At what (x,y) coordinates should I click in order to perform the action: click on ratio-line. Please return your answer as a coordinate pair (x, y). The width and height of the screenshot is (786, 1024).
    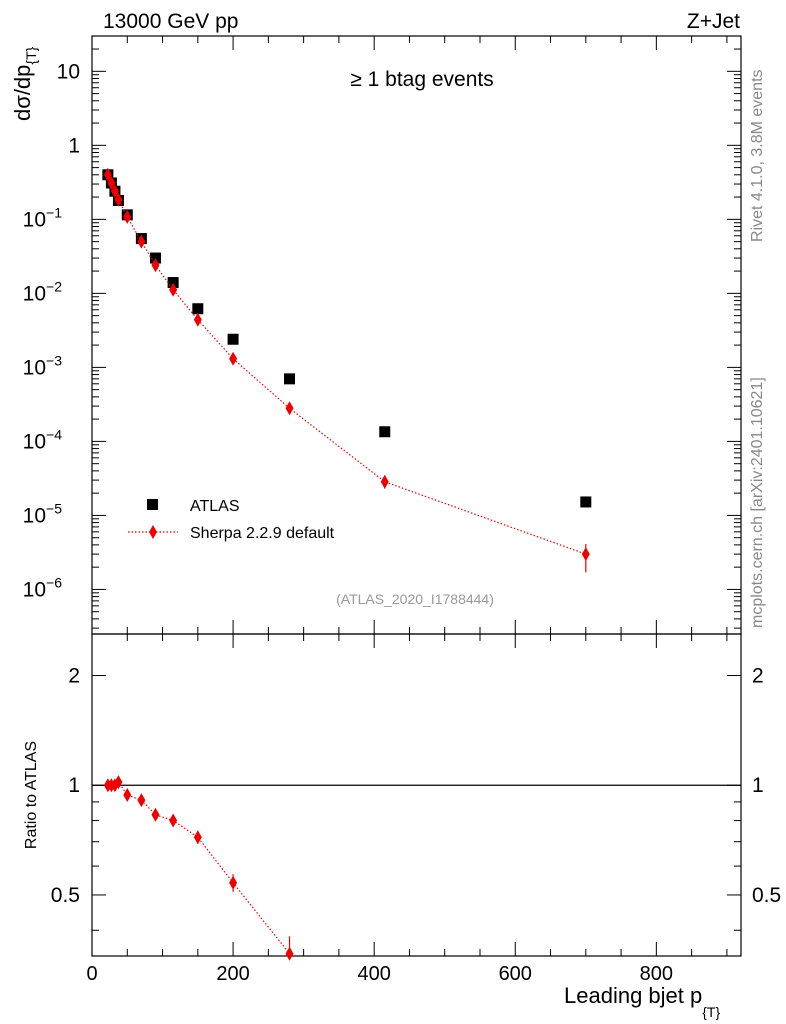
    Looking at the image, I should click on (198, 868).